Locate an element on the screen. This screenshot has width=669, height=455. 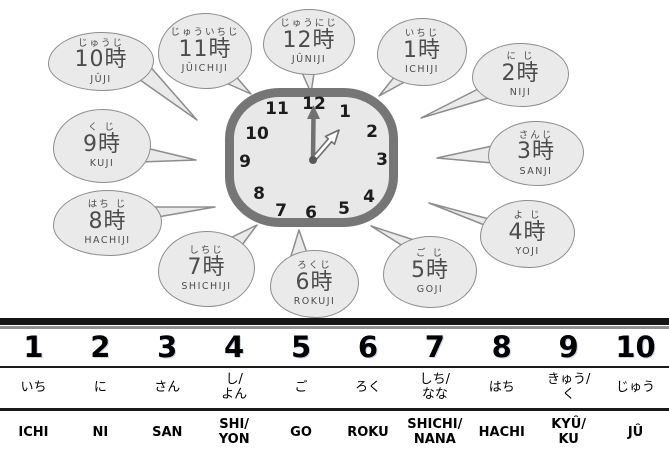
hour-hand is located at coordinates (325, 146).